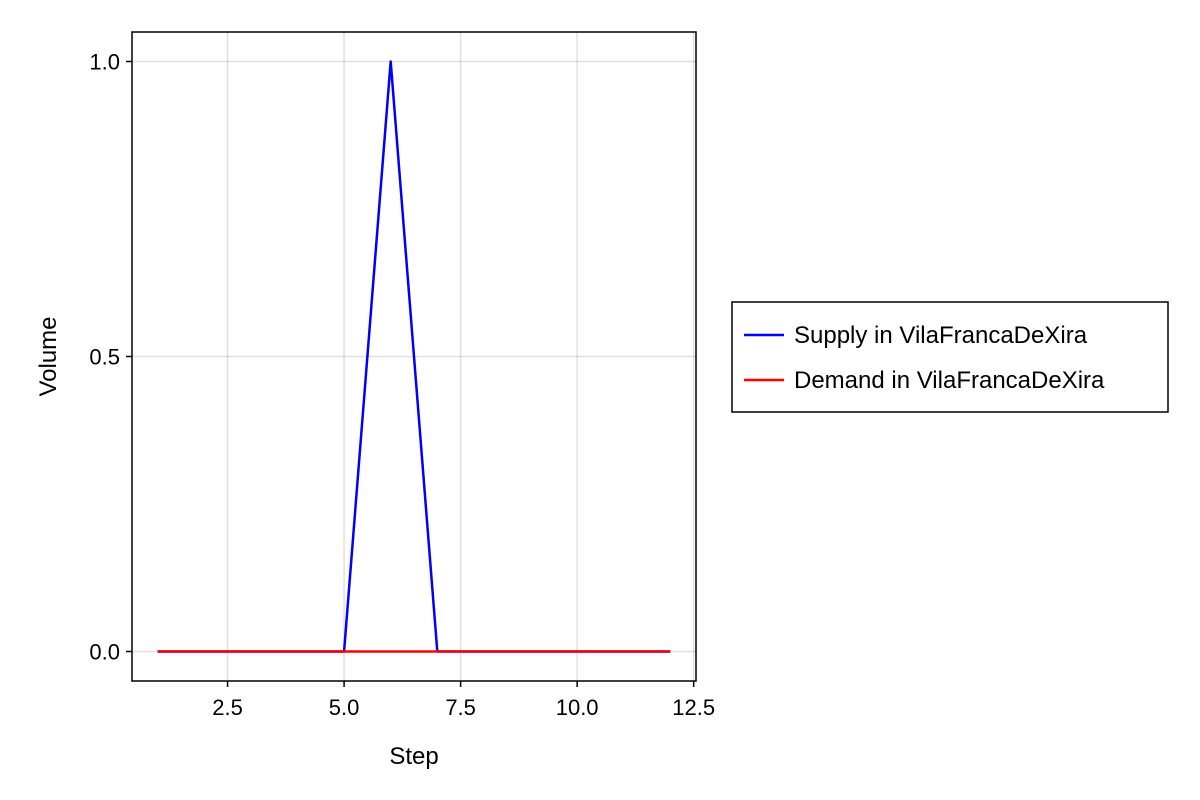 This screenshot has width=1200, height=800. Describe the element at coordinates (941, 335) in the screenshot. I see `legend-label: Supply in VilaFrancaDeXira` at that location.